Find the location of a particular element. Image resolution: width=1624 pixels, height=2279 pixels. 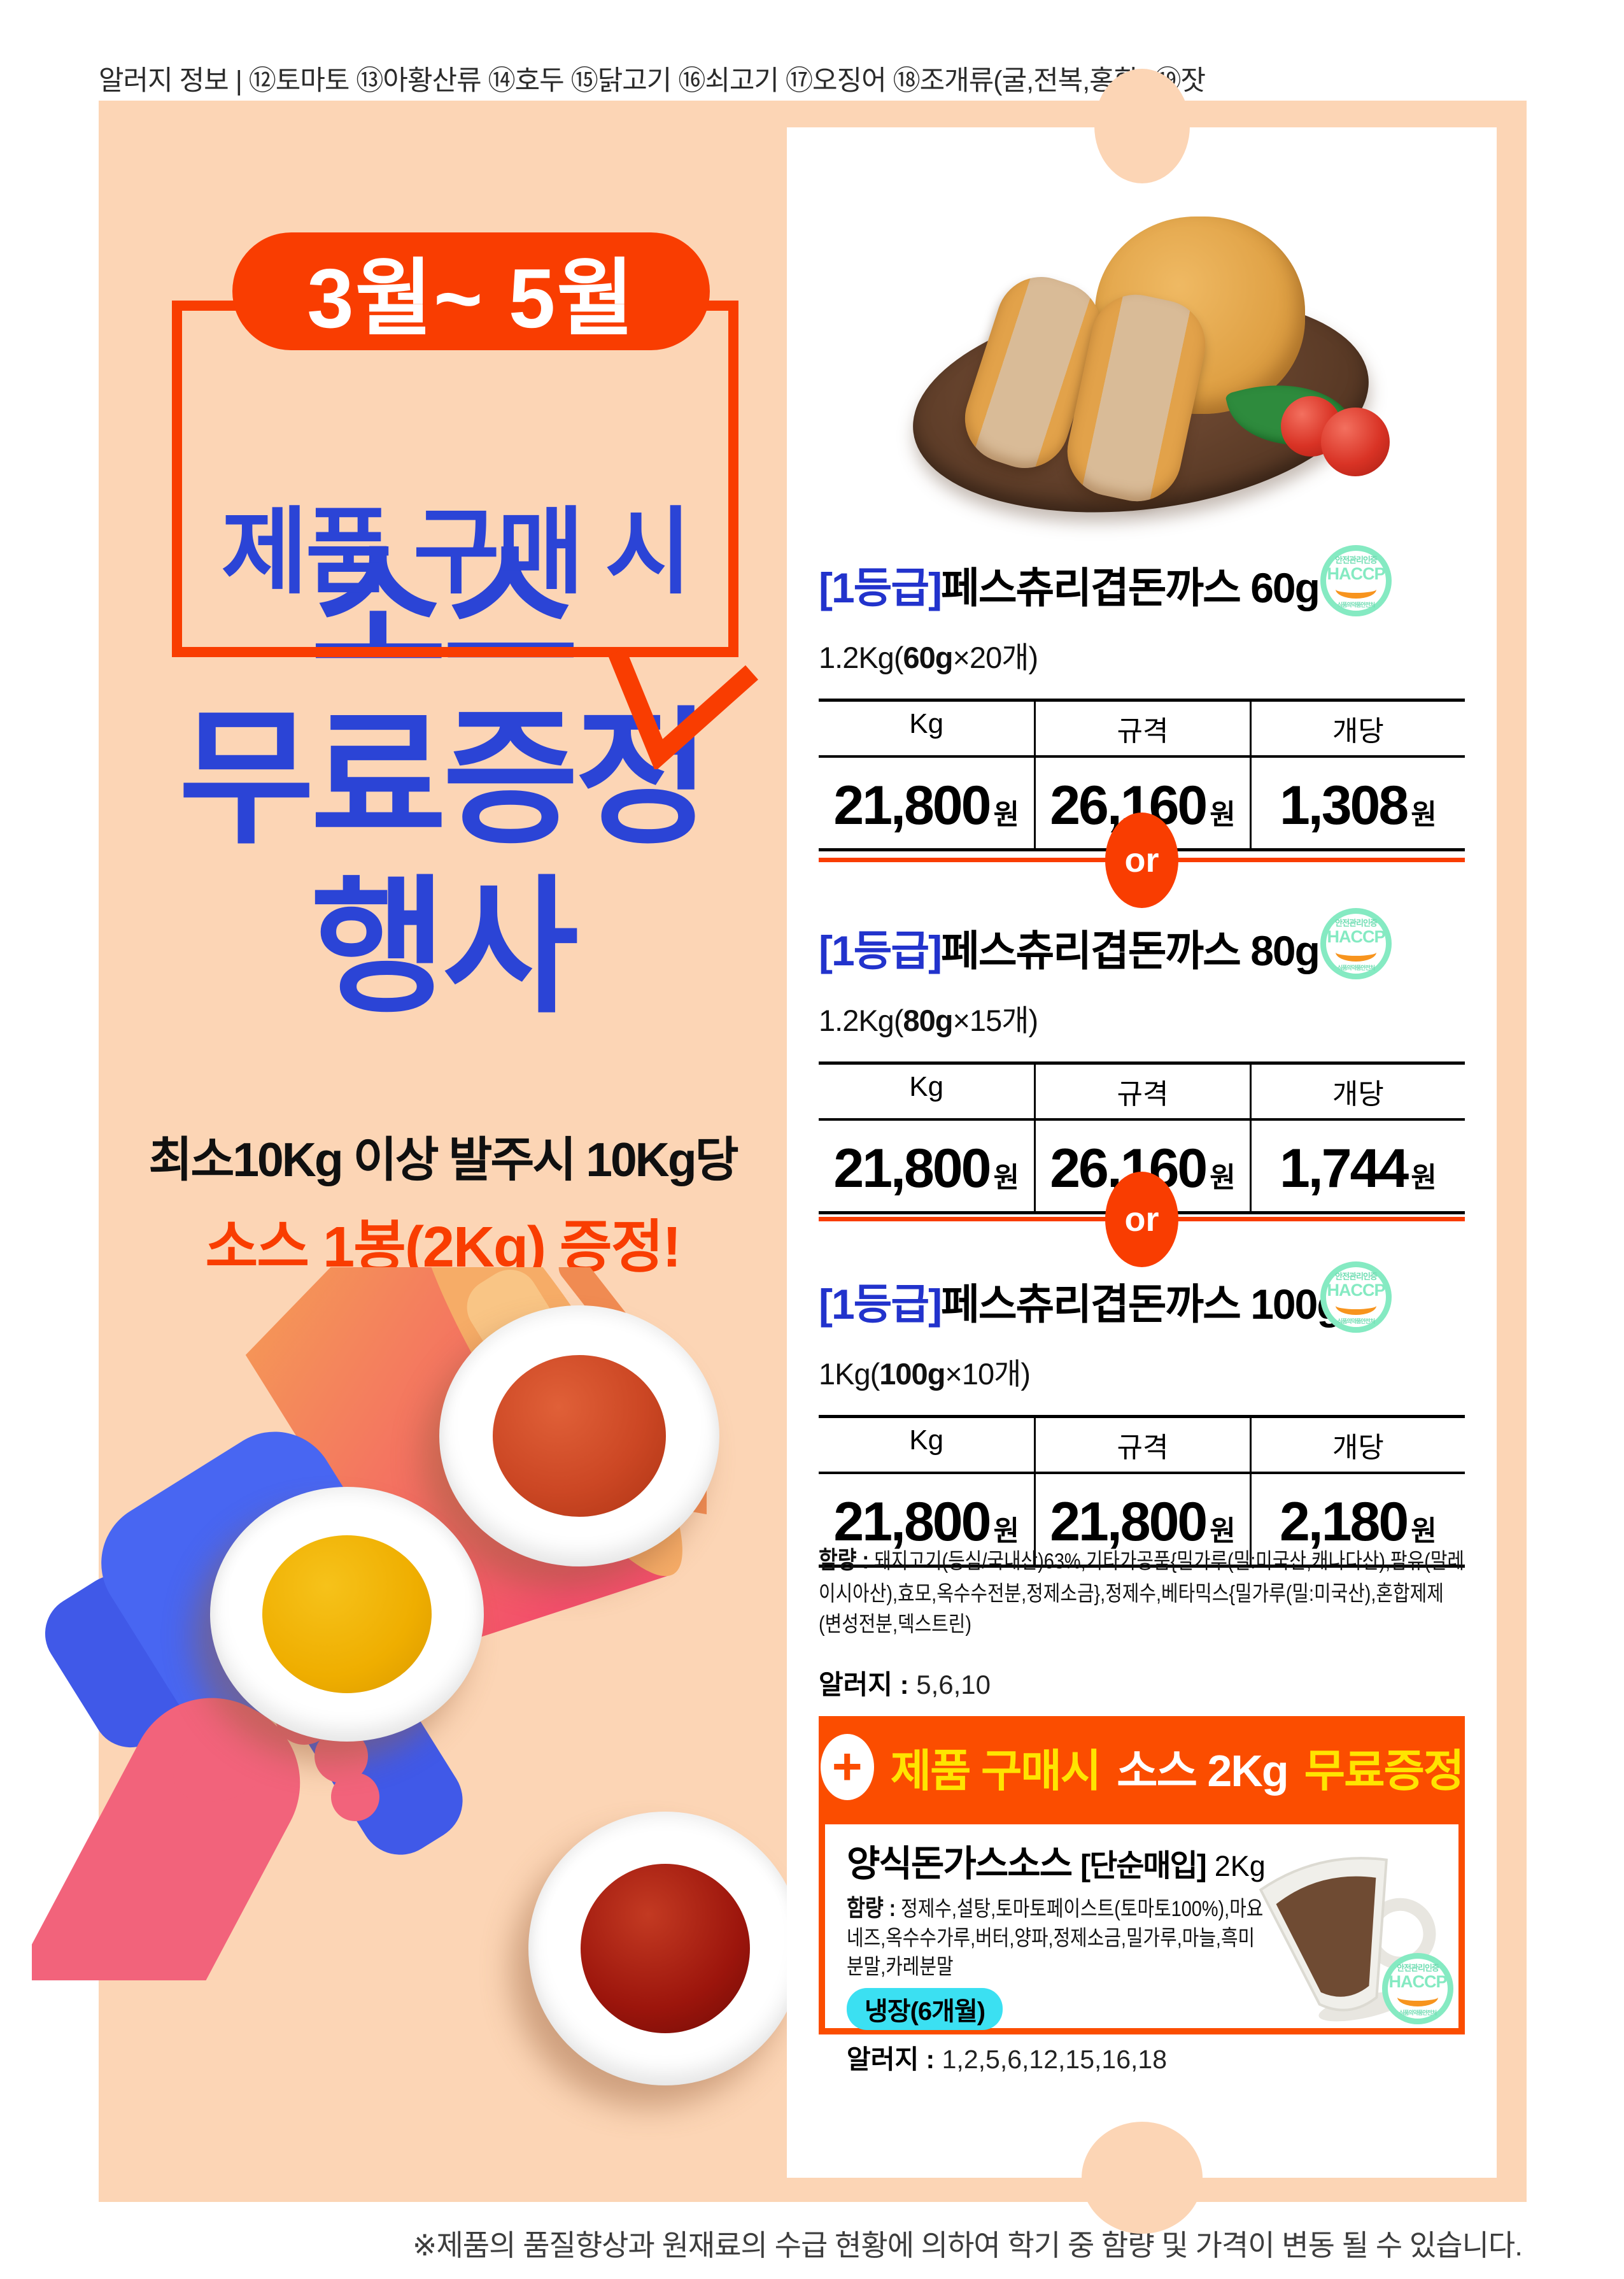

product-name: 페스츄리겹돈까스 100g is located at coordinates (1142, 1304).